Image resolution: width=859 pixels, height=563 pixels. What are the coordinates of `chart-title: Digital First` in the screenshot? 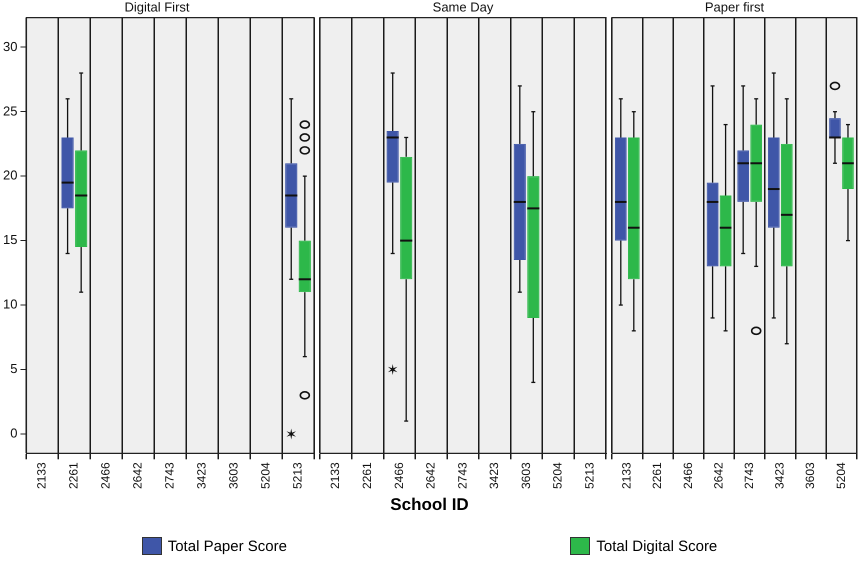 It's located at (157, 7).